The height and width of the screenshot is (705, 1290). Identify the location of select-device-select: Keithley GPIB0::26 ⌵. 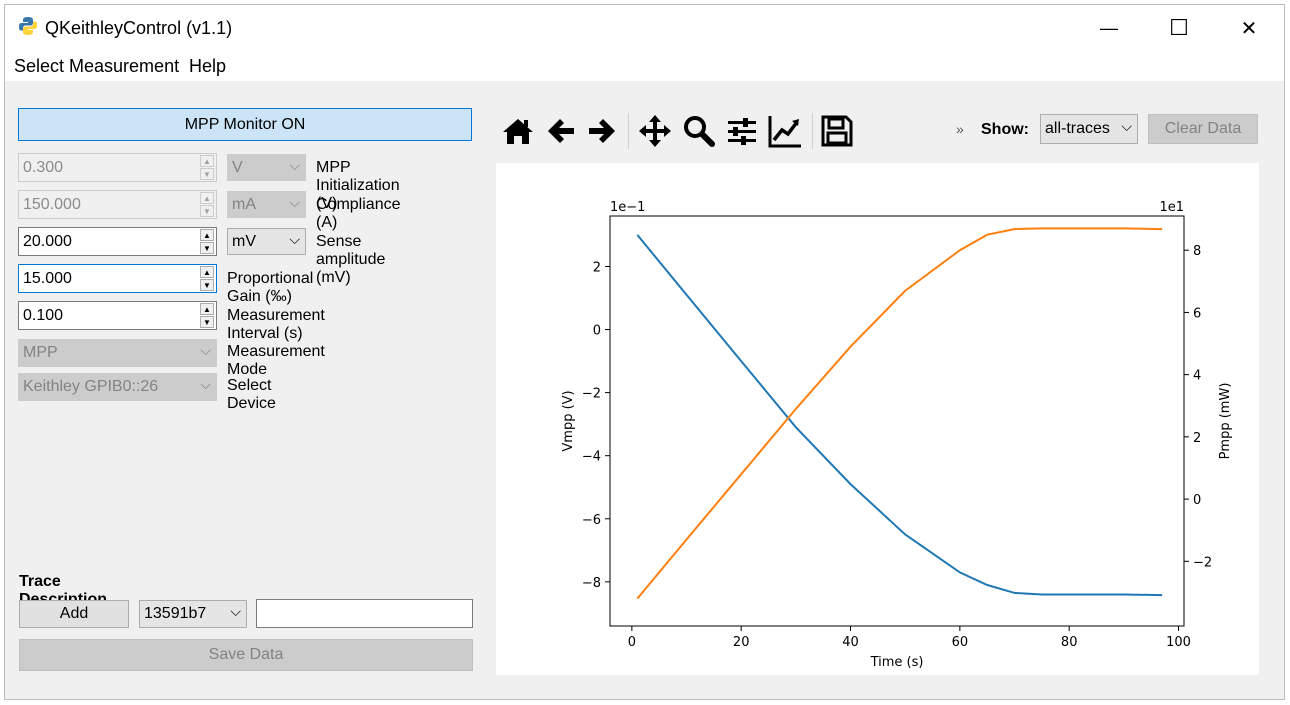
(117, 387).